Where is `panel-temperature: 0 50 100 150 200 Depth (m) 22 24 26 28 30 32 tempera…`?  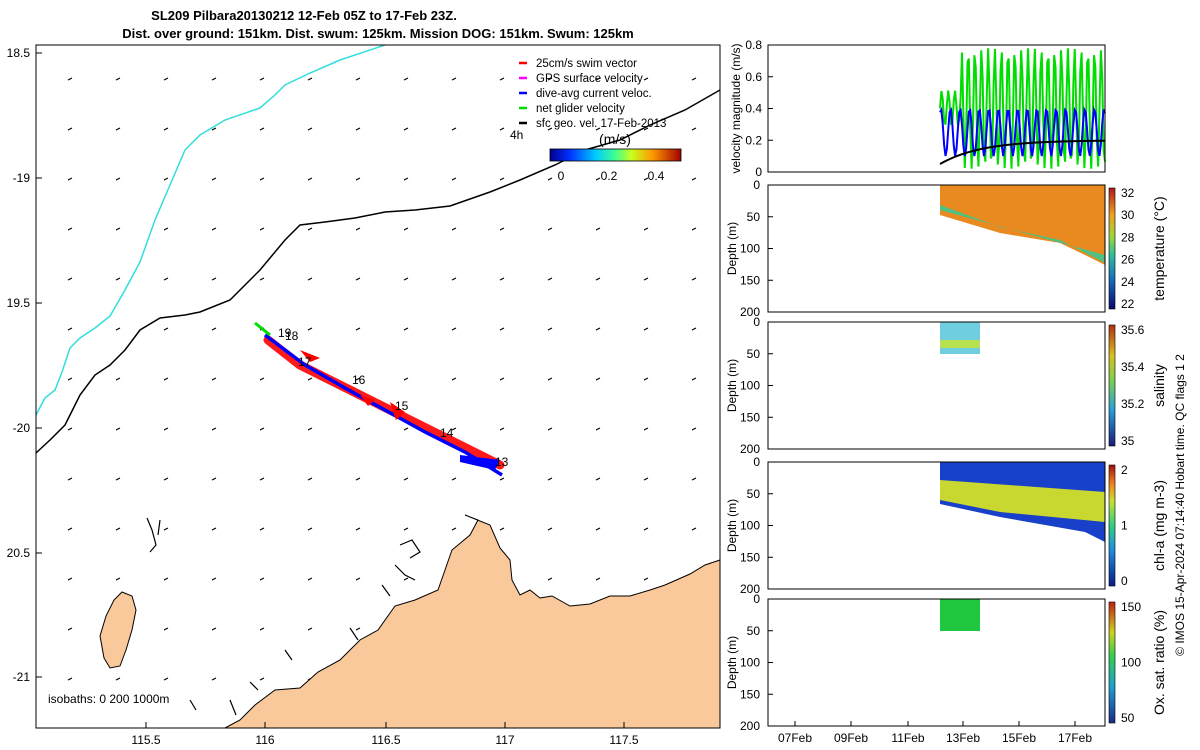
panel-temperature: 0 50 100 150 200 Depth (m) 22 24 26 28 30 32 tempera… is located at coordinates (946, 248).